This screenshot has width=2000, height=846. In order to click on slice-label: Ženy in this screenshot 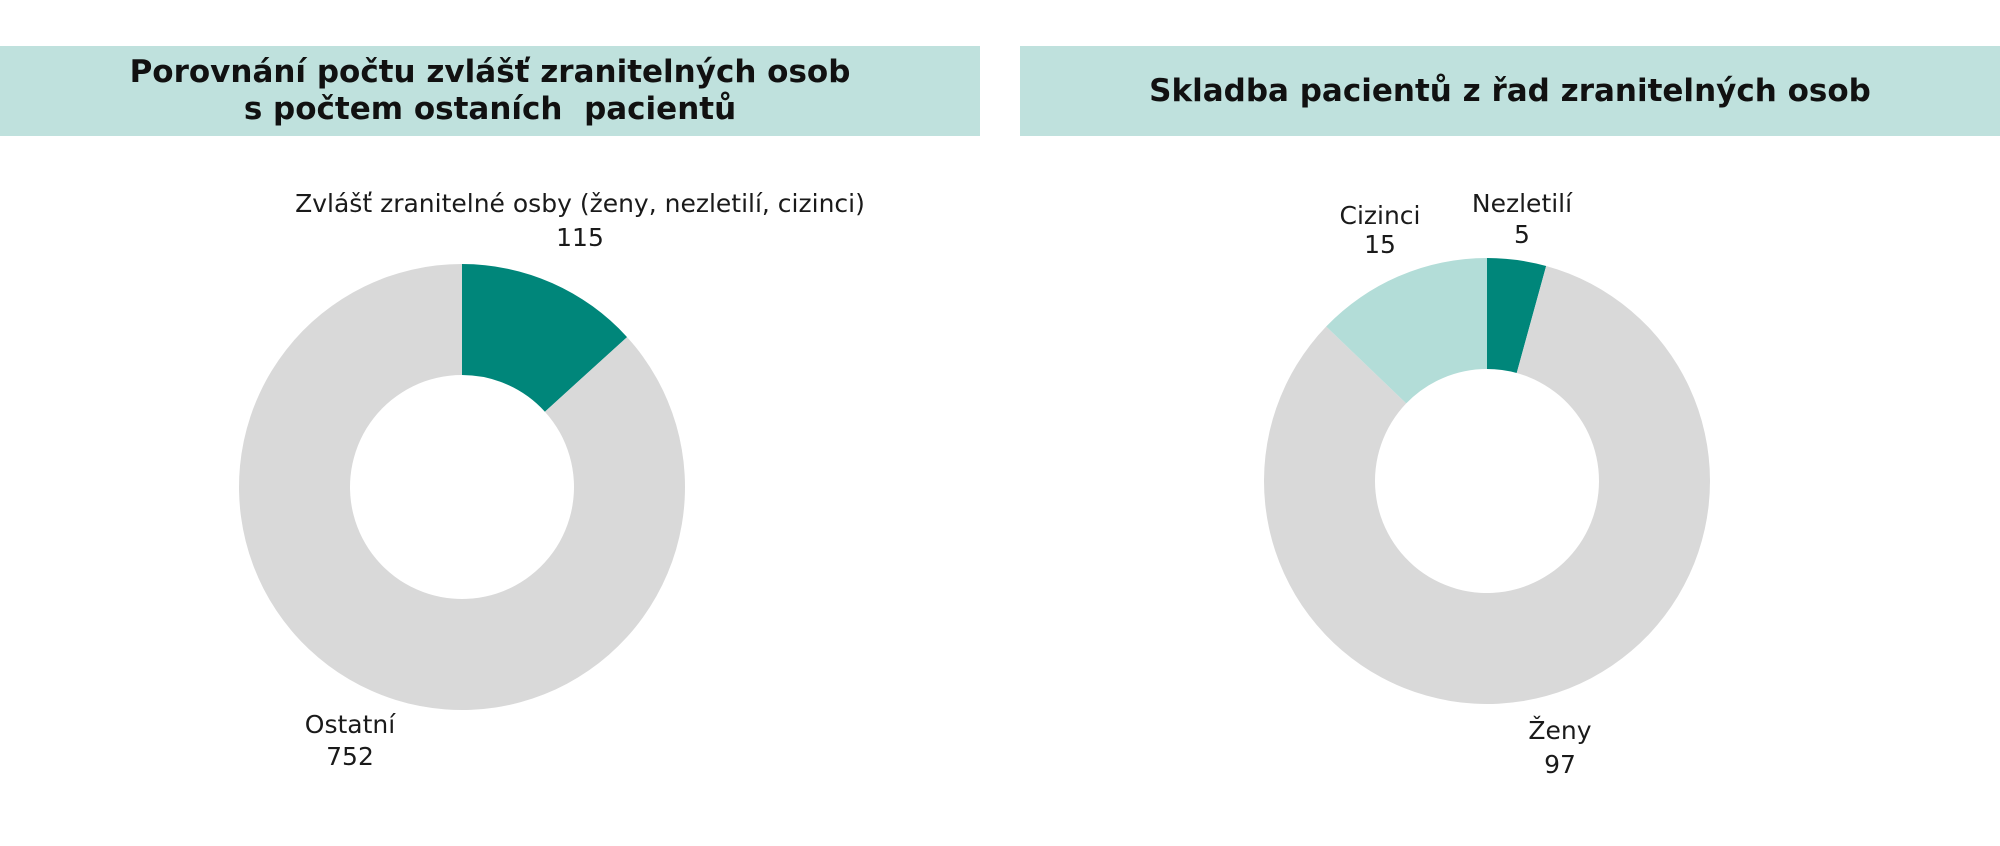, I will do `click(1559, 730)`.